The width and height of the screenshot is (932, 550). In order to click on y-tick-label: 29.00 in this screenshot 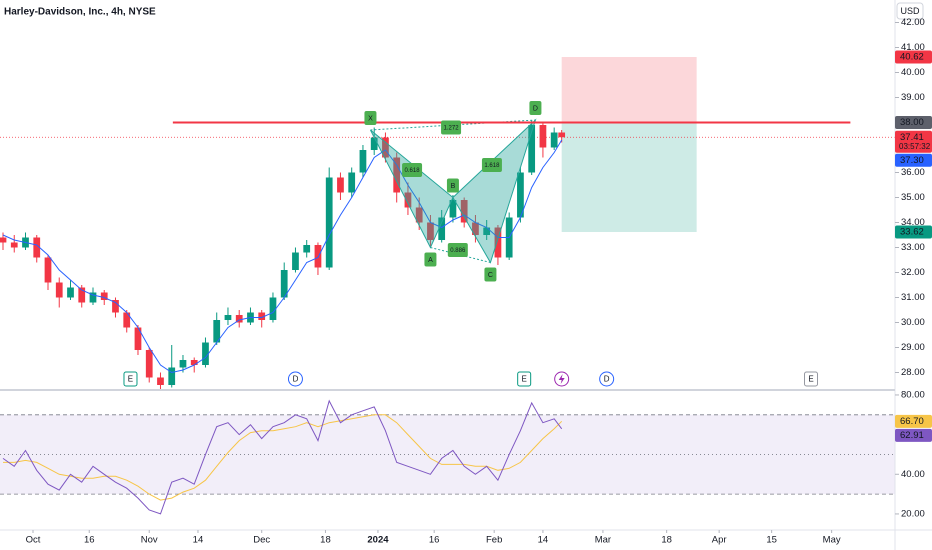, I will do `click(913, 347)`.